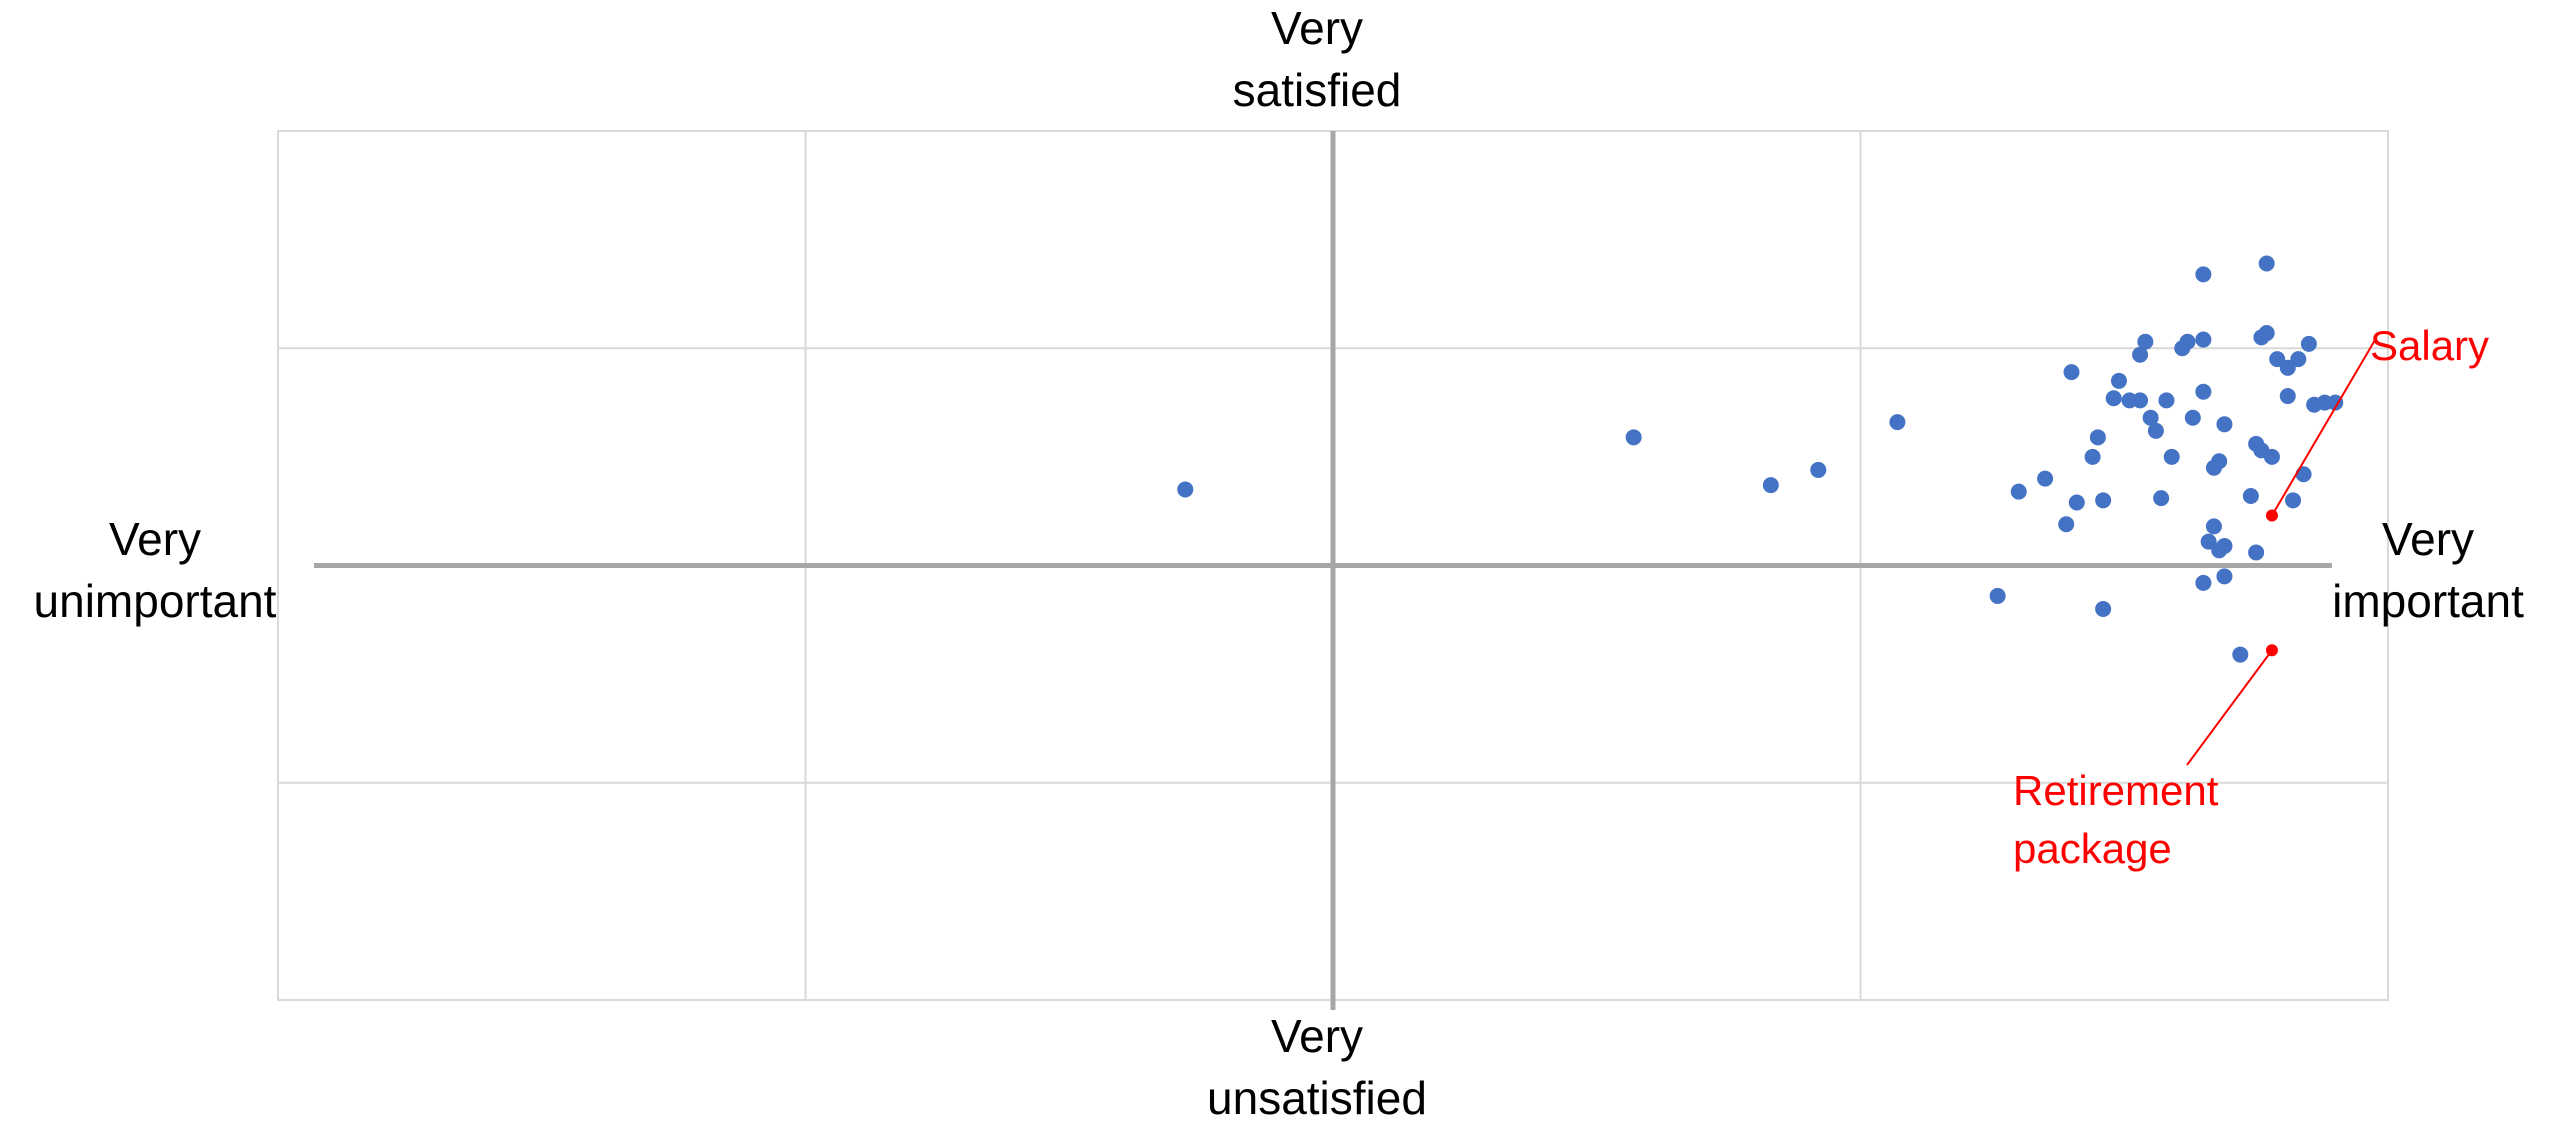  Describe the element at coordinates (2428, 539) in the screenshot. I see `label-very-important: Very` at that location.